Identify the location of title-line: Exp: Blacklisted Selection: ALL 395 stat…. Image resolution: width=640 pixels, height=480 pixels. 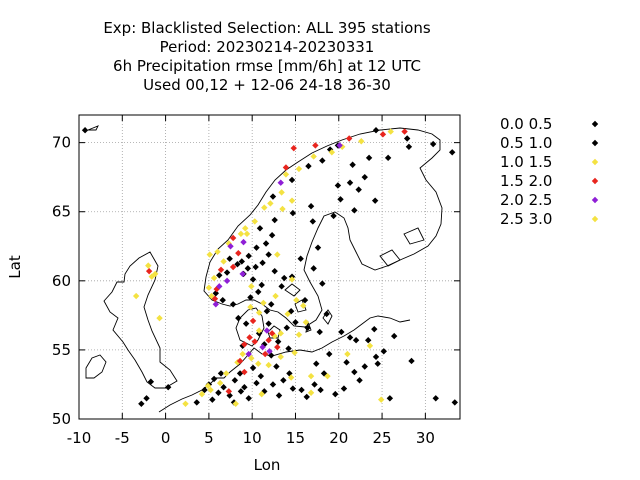
(267, 28).